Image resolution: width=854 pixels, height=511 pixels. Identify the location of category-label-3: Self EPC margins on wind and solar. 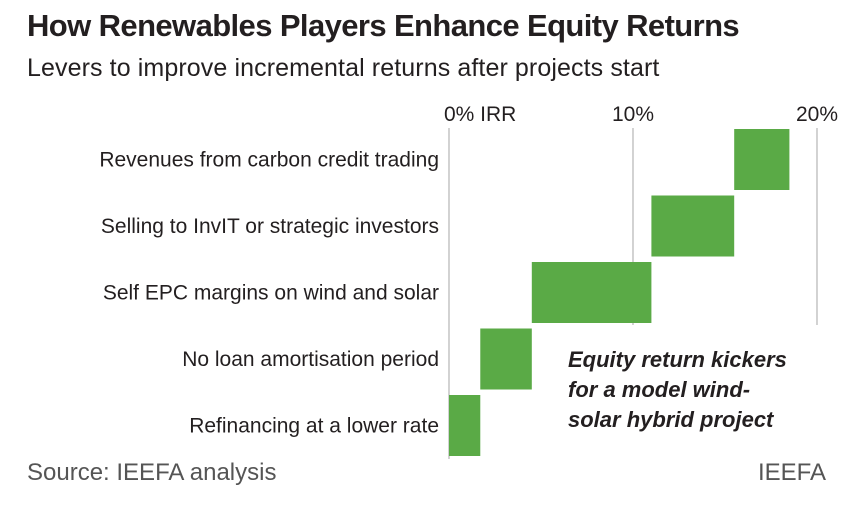
(271, 293).